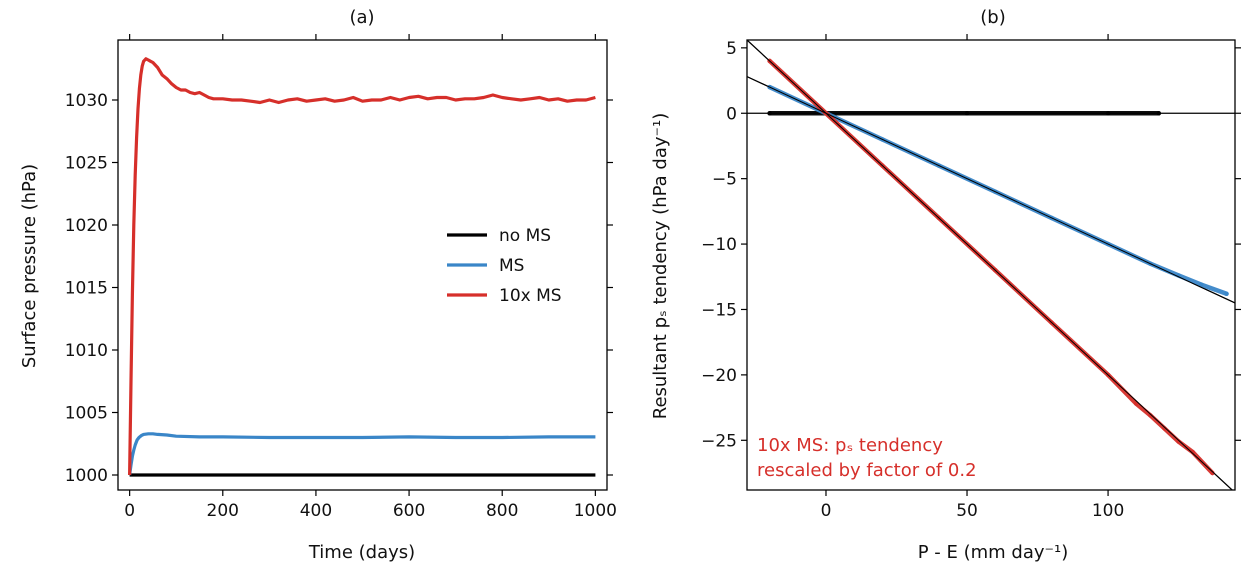 The height and width of the screenshot is (568, 1251). What do you see at coordinates (867, 470) in the screenshot?
I see `panel-b-annotation-line-2: rescaled by factor of 0.2` at bounding box center [867, 470].